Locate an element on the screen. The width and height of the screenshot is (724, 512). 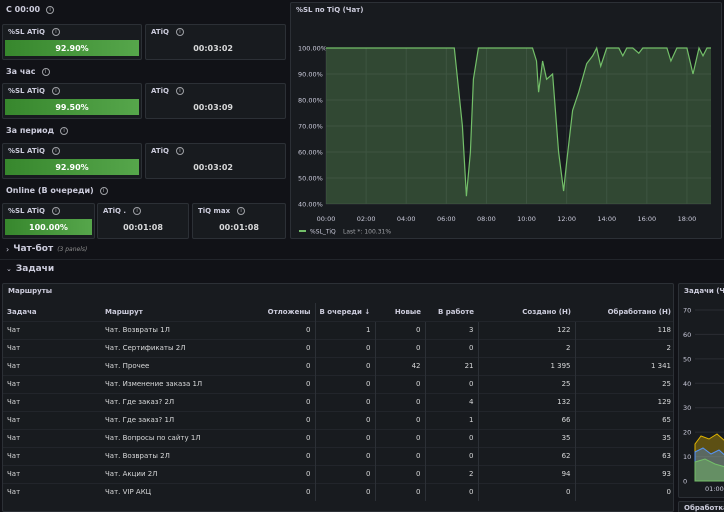
column-header: Маршрут is located at coordinates (124, 311).